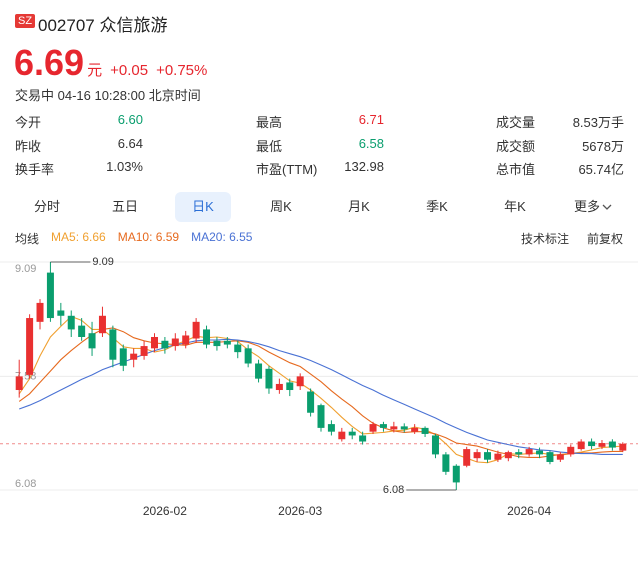  Describe the element at coordinates (604, 239) in the screenshot. I see `chart-tool: 前复权` at that location.